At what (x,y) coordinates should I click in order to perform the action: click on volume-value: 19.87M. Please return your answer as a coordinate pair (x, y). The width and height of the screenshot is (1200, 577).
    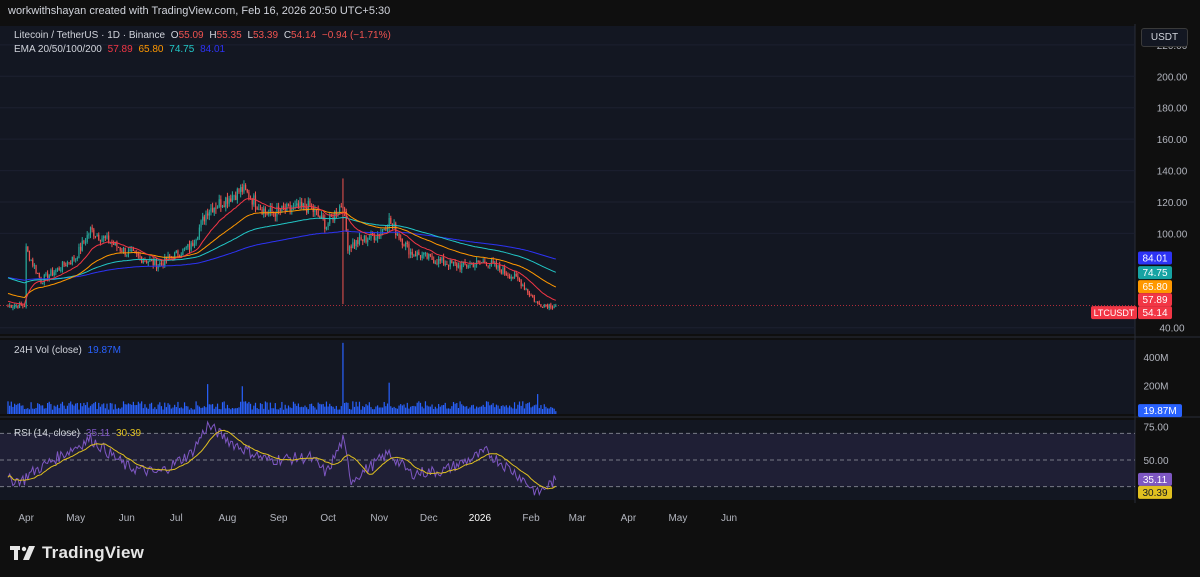
    Looking at the image, I should click on (104, 350).